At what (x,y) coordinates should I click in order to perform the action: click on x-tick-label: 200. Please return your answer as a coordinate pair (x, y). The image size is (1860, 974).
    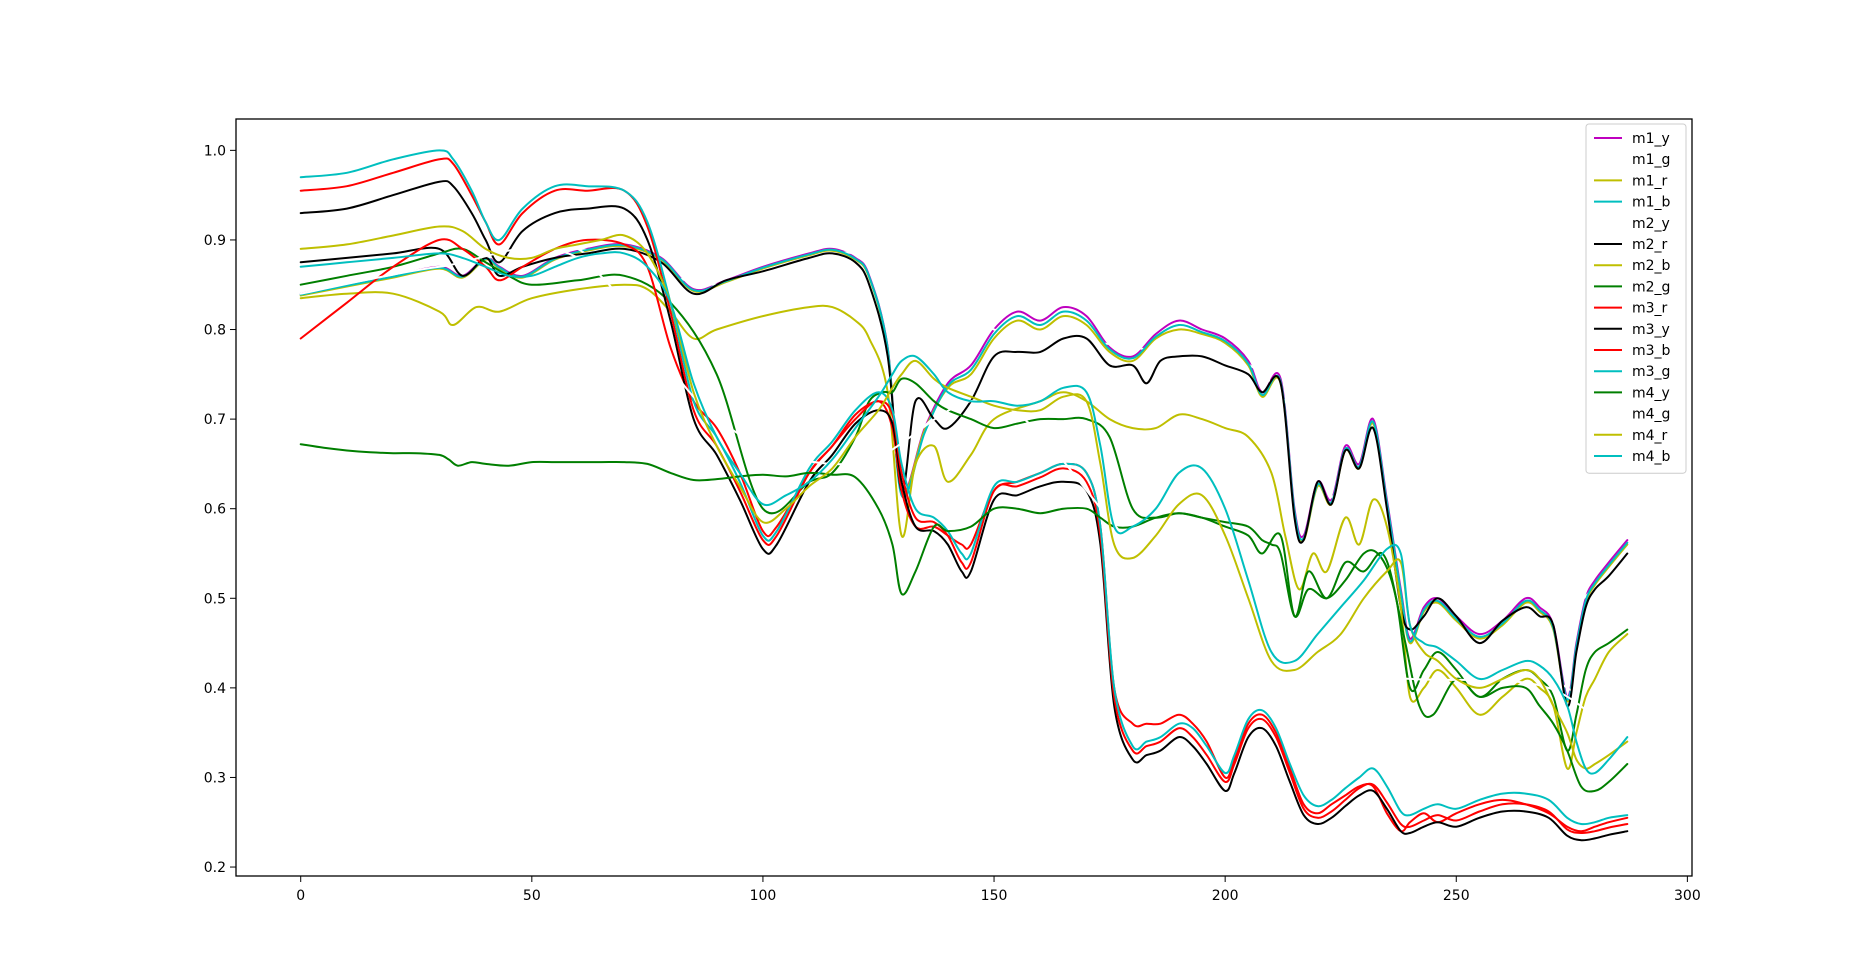
    Looking at the image, I should click on (1225, 896).